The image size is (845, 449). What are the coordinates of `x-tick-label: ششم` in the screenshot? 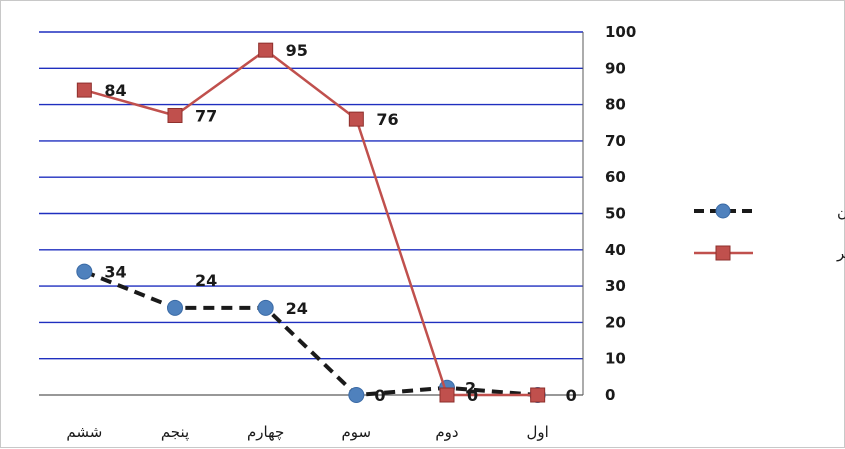 It's located at (84, 432).